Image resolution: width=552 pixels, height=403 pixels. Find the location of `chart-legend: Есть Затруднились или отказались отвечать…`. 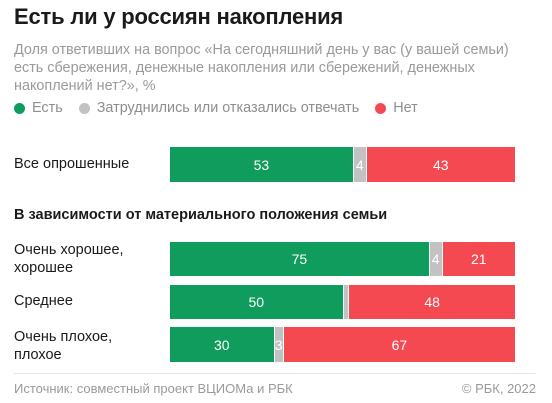

chart-legend: Есть Затруднились или отказались отвечать… is located at coordinates (224, 108).